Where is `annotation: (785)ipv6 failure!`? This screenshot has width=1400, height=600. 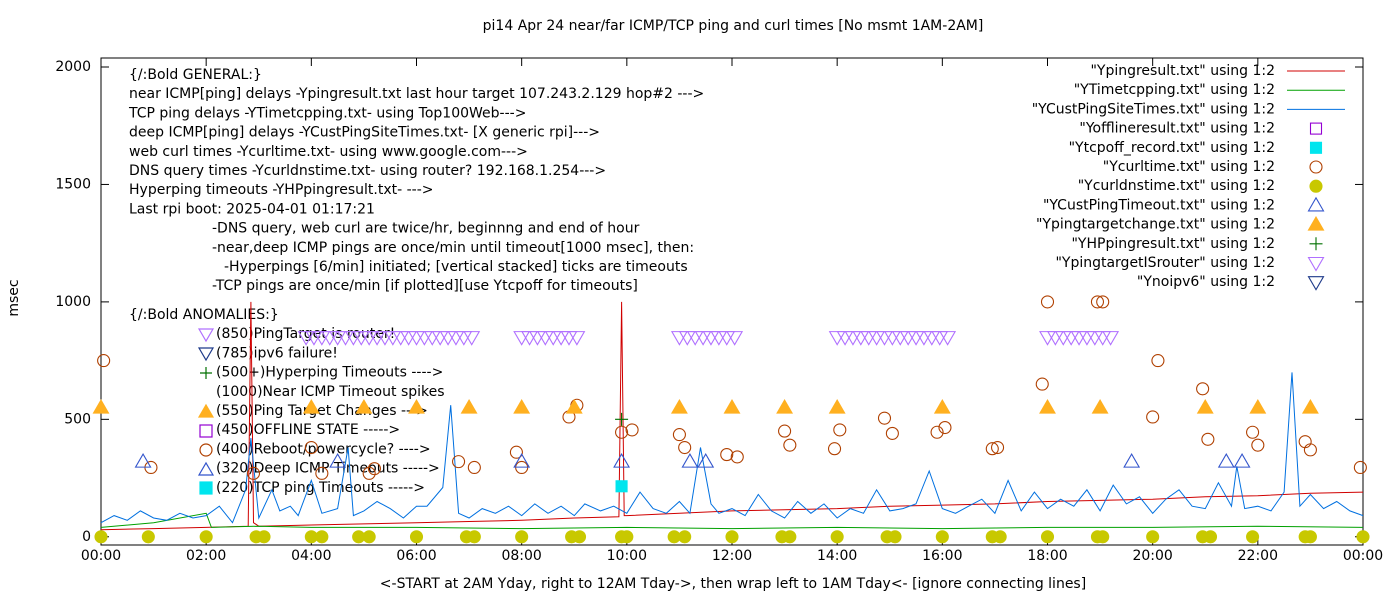
annotation: (785)ipv6 failure! is located at coordinates (277, 353).